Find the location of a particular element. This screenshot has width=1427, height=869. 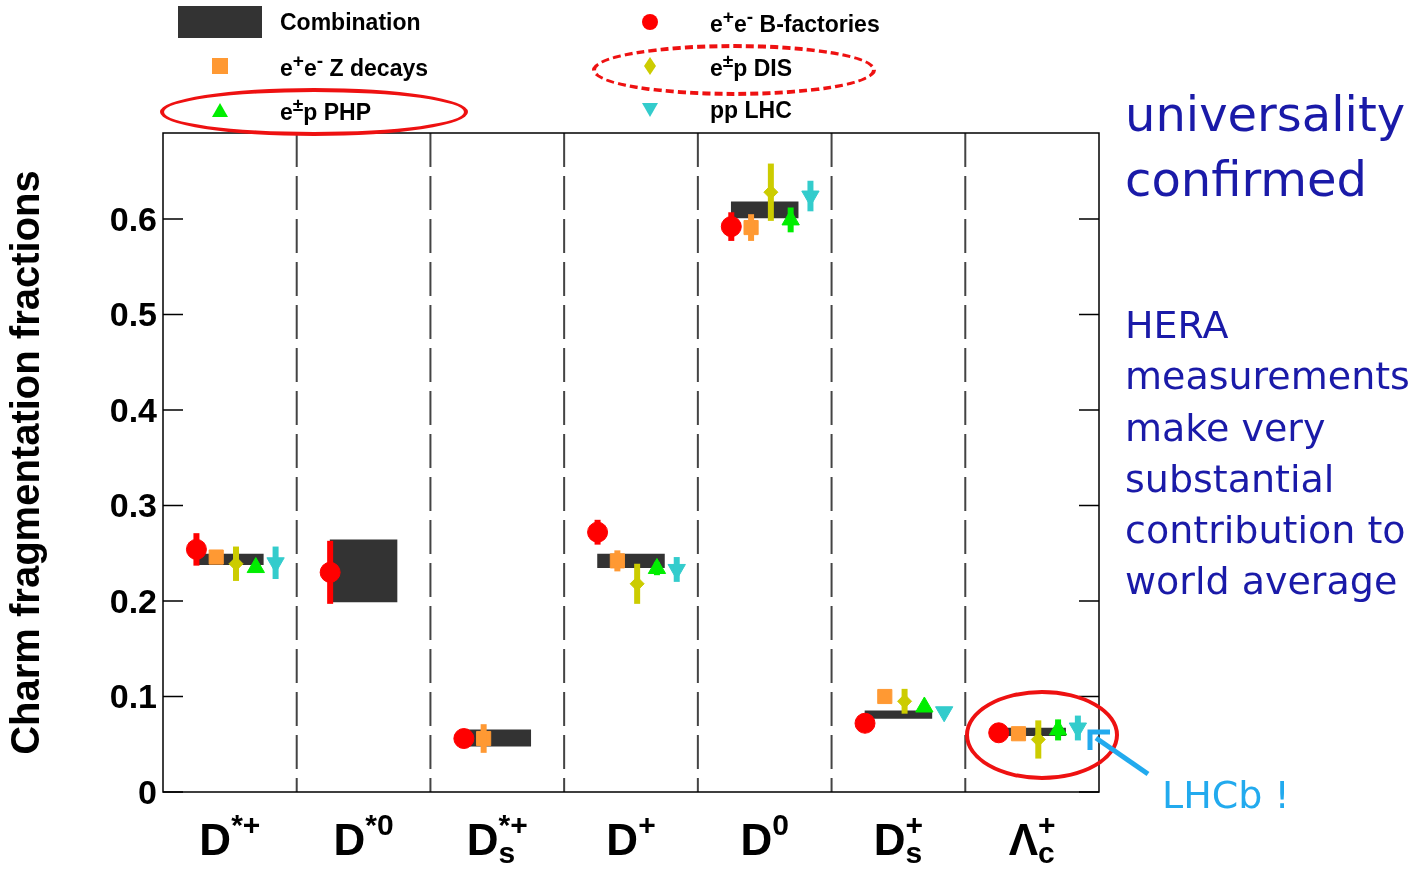

legend-label: e$^{±}$p PHP is located at coordinates (326, 110).